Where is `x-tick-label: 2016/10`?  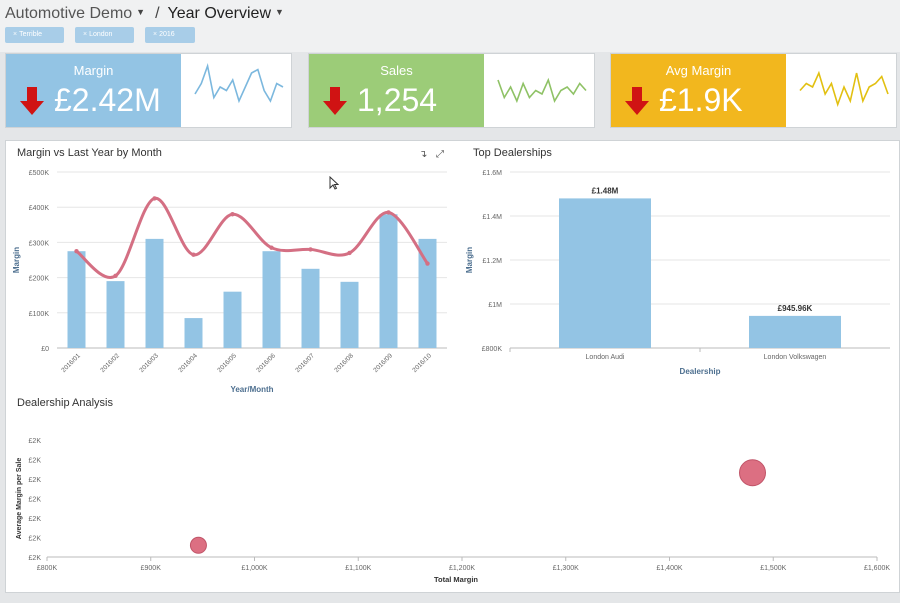 x-tick-label: 2016/10 is located at coordinates (422, 363).